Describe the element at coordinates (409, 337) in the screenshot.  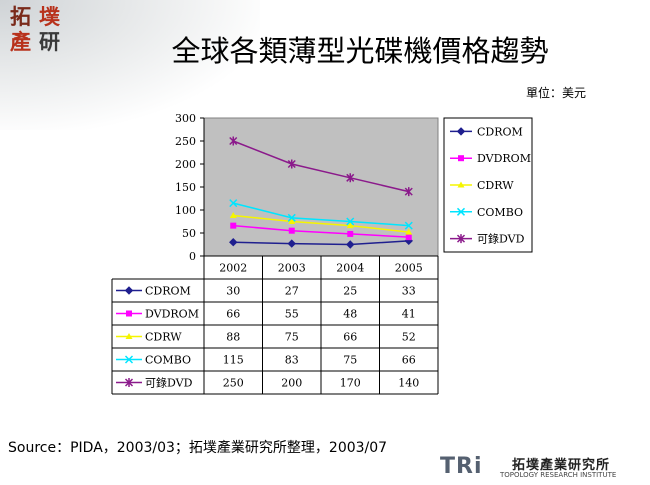
I see `data-label: 52` at that location.